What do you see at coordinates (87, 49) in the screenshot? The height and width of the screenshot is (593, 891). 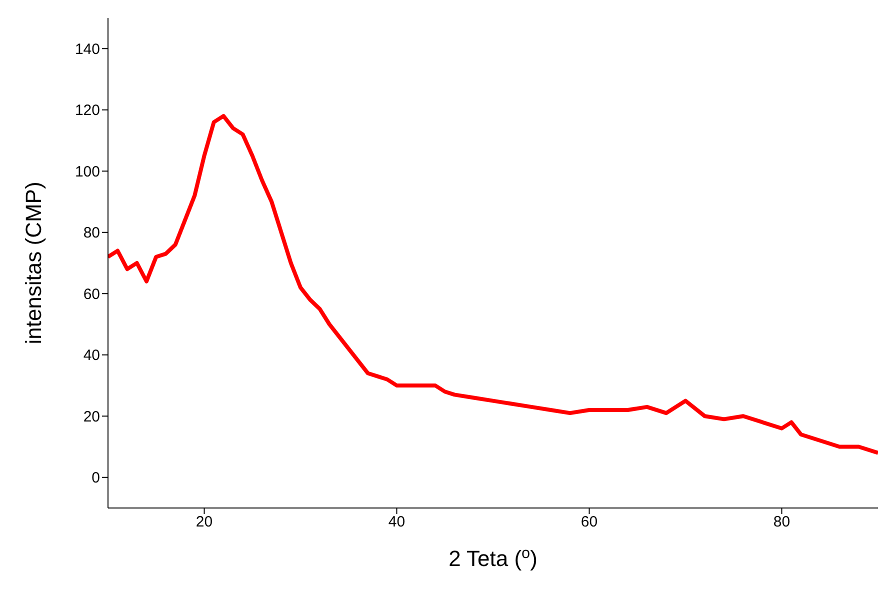 I see `y-tick-label: 140` at bounding box center [87, 49].